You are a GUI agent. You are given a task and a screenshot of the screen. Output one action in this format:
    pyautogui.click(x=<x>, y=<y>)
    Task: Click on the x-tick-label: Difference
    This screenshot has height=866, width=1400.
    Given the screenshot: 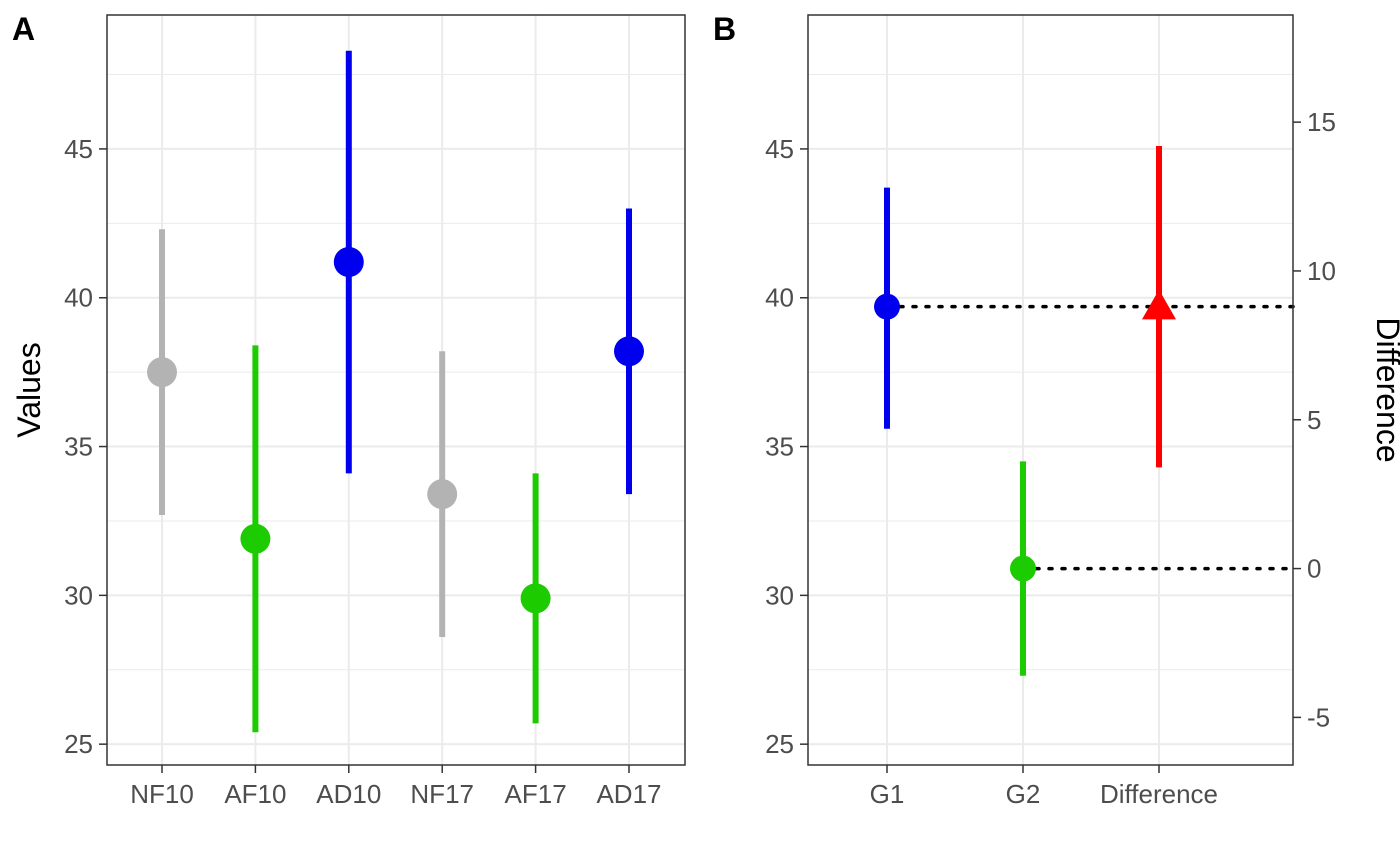 What is the action you would take?
    pyautogui.click(x=1159, y=794)
    